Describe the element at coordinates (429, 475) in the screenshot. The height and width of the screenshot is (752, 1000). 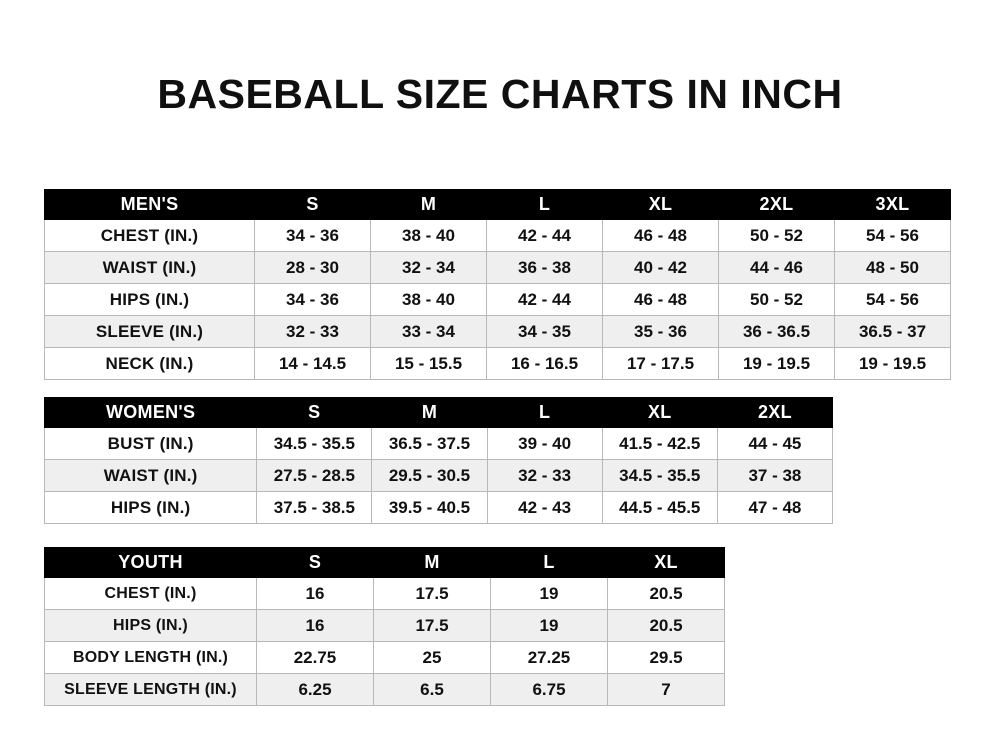
I see `table-cell: 29.5 - 30.5` at that location.